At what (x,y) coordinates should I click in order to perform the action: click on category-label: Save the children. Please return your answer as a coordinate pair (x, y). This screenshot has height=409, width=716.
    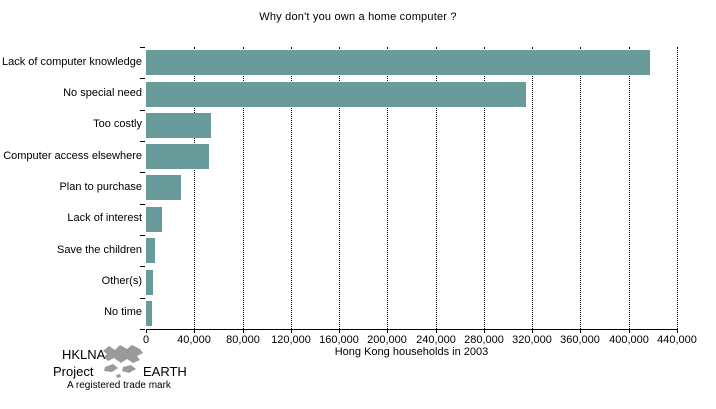
    Looking at the image, I should click on (99, 250).